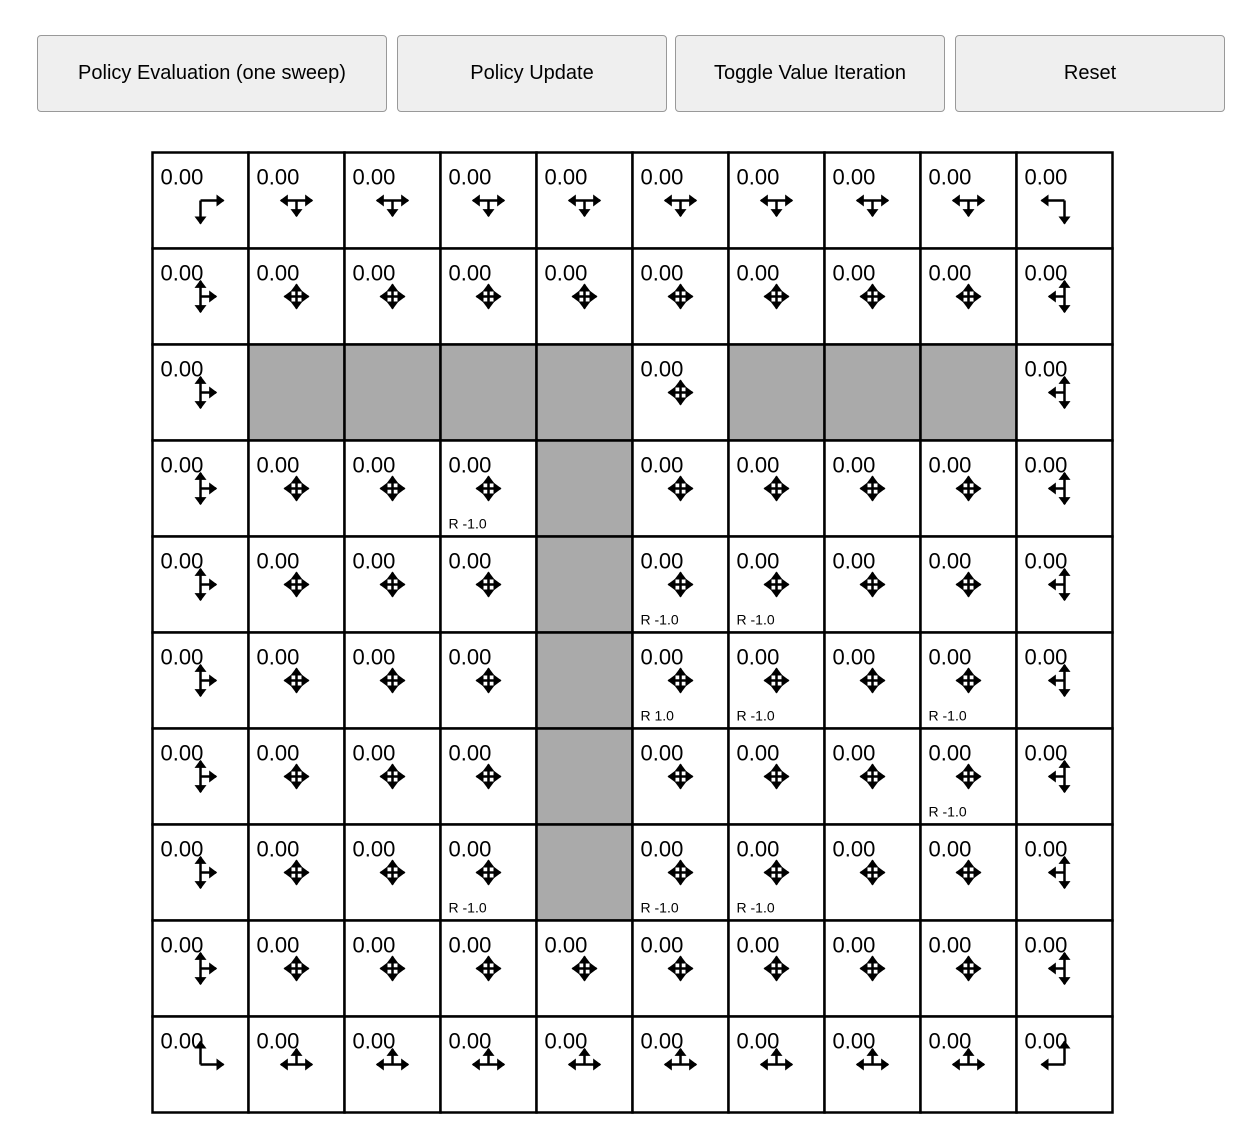  Describe the element at coordinates (810, 73) in the screenshot. I see `toggle-value-iteration-button: Toggle Value Iteration` at that location.